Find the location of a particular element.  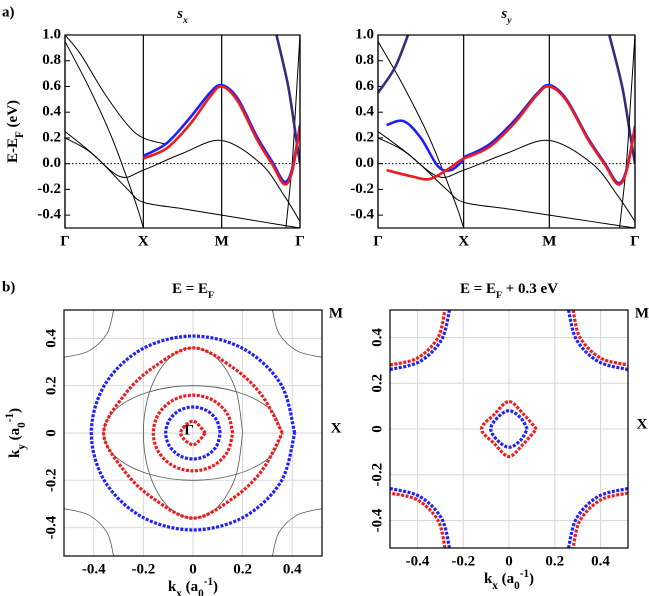

panel-title: E = EF + 0.3 eV is located at coordinates (509, 290).